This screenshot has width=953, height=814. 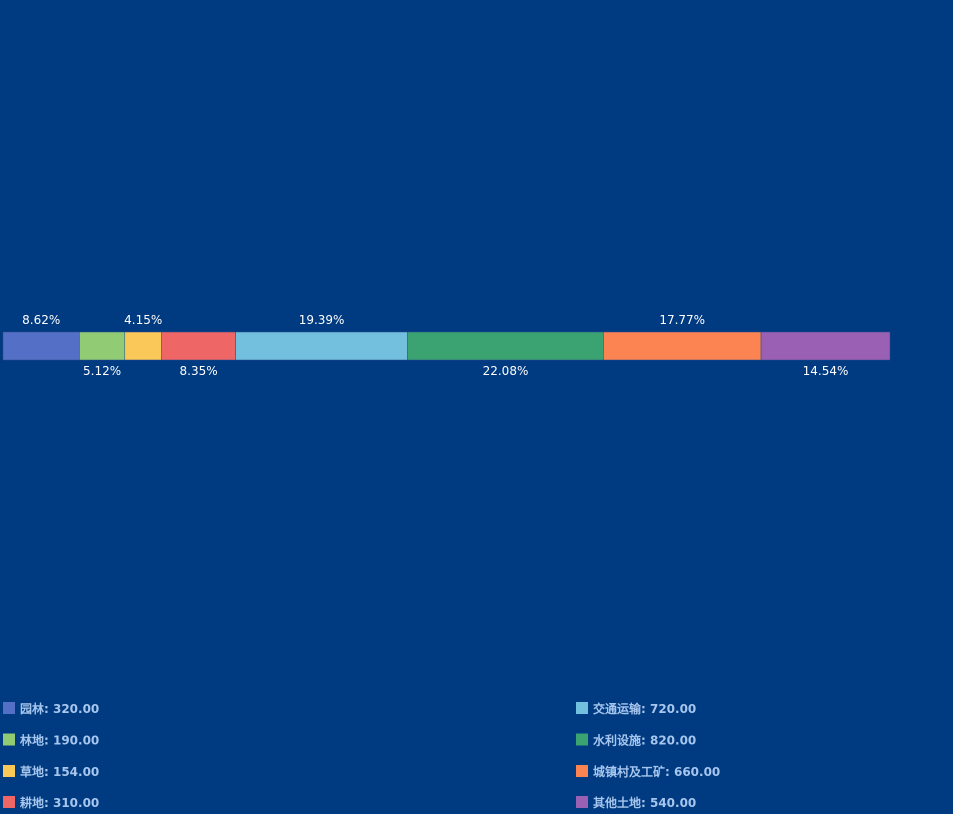 What do you see at coordinates (644, 802) in the screenshot?
I see `legend-label-8: 其他土地: 540.00` at bounding box center [644, 802].